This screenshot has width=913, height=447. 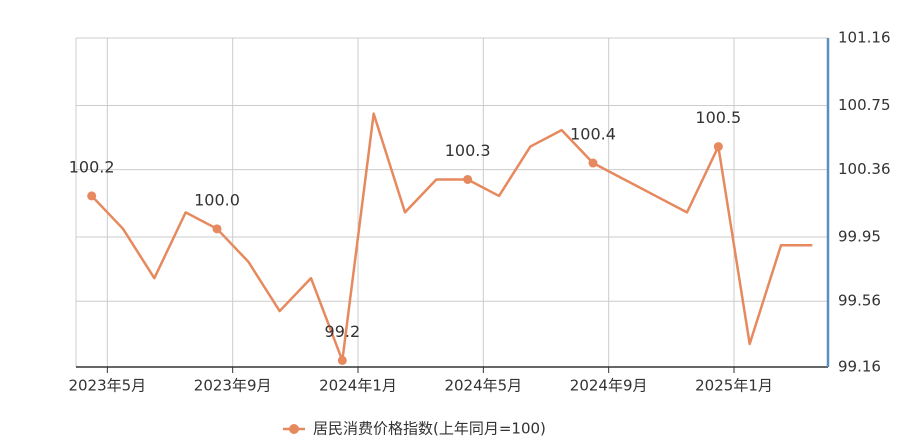 What do you see at coordinates (864, 38) in the screenshot?
I see `y-tick-label: 101.16` at bounding box center [864, 38].